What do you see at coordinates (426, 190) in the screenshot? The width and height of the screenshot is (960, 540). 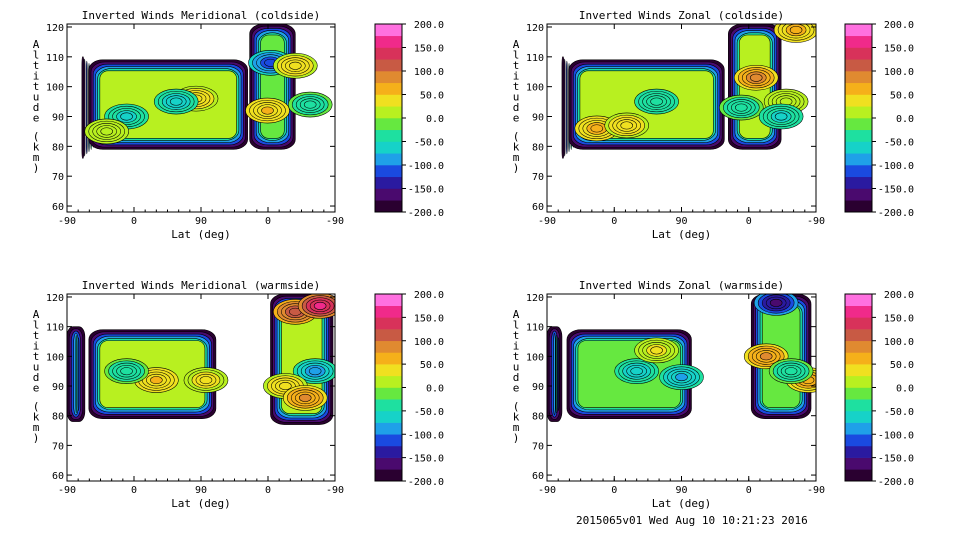 I see `colorbar-tick-label: -150.0` at bounding box center [426, 190].